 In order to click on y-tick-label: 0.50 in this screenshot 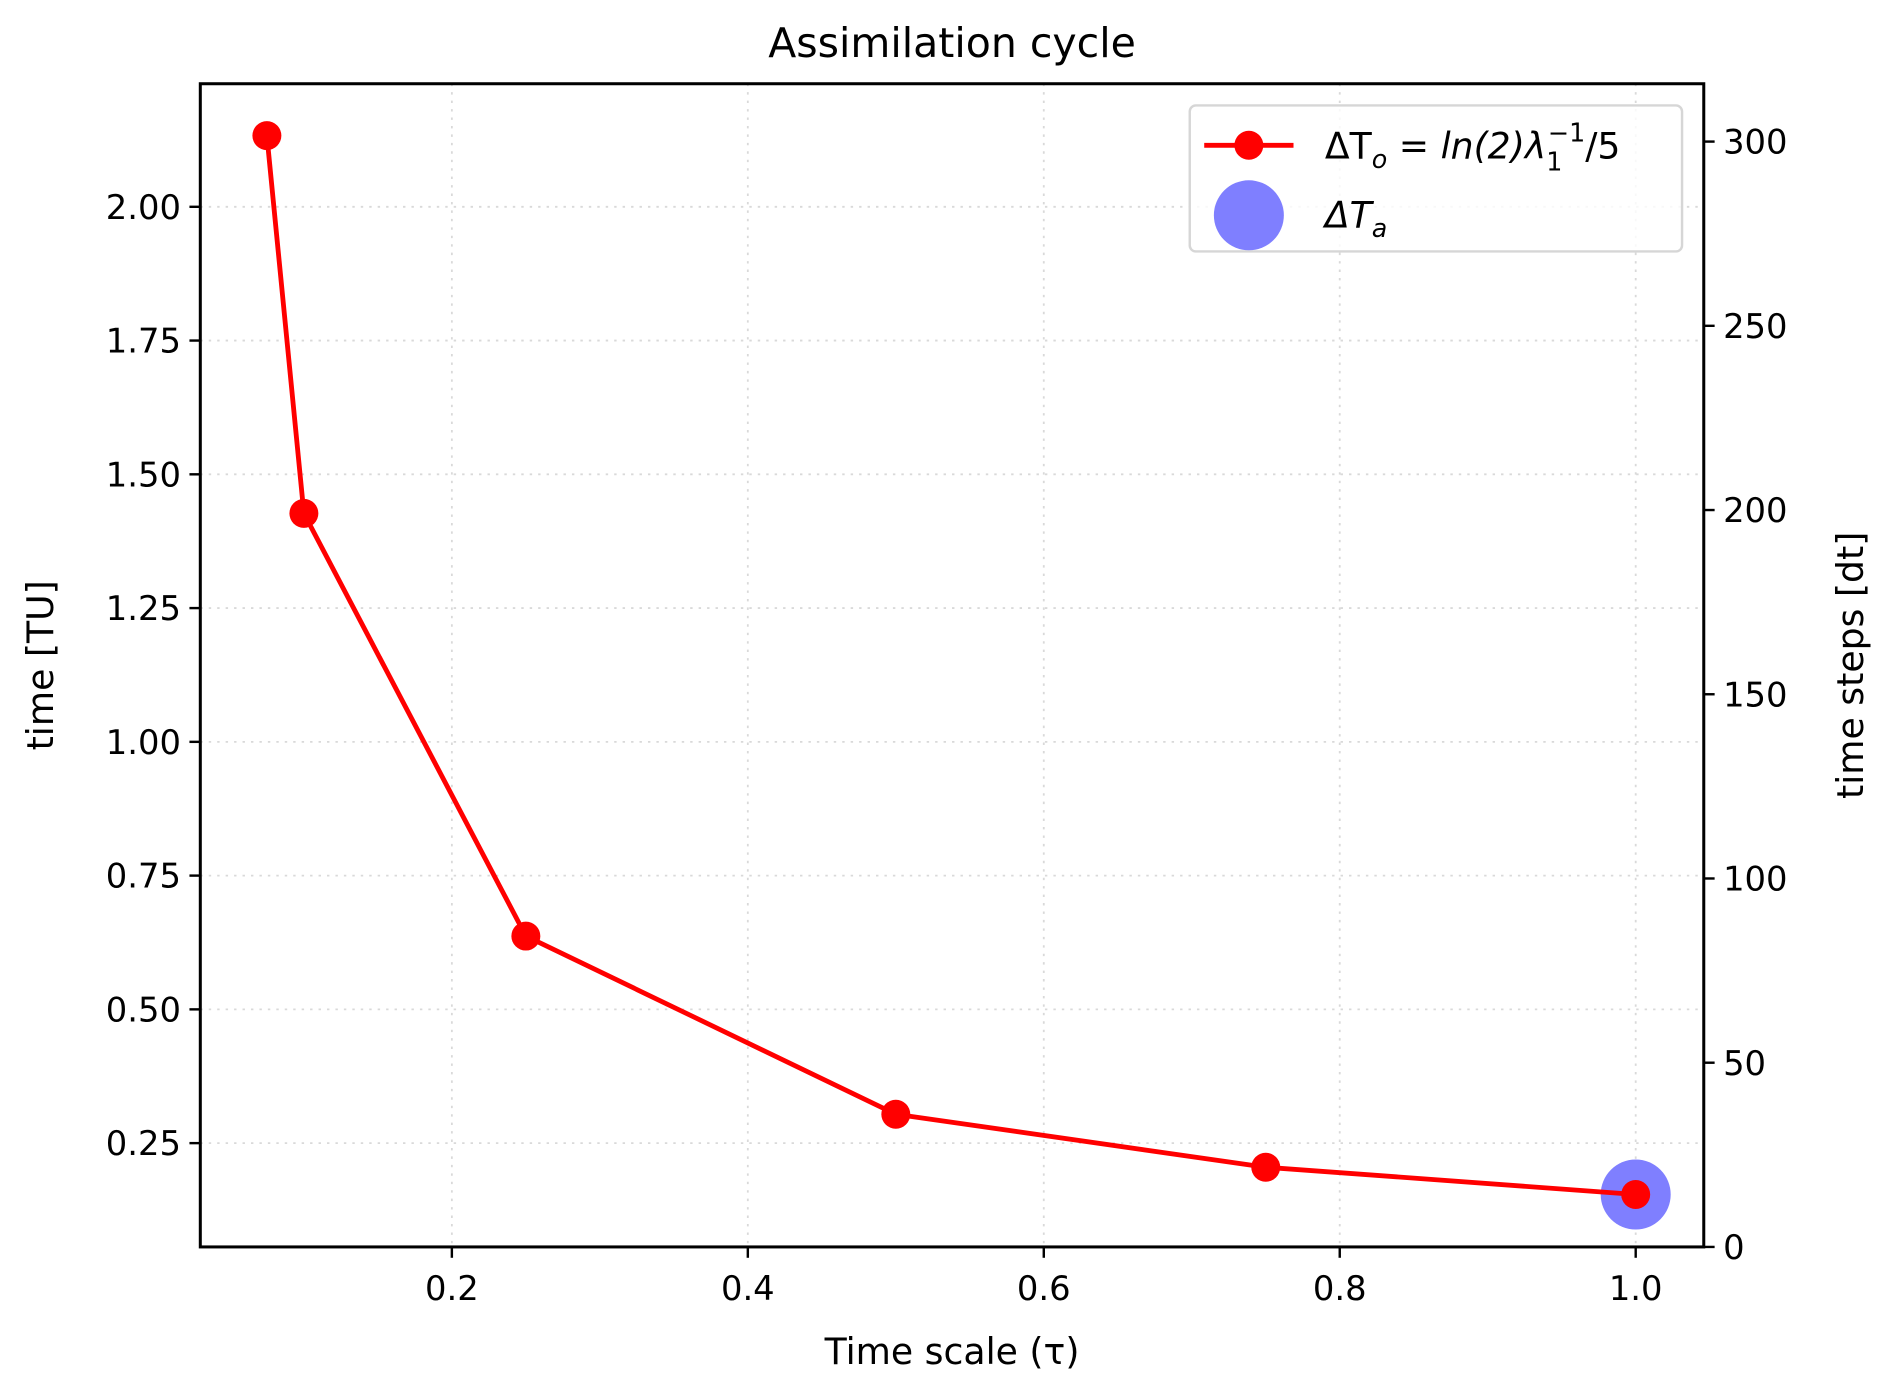, I will do `click(143, 1009)`.